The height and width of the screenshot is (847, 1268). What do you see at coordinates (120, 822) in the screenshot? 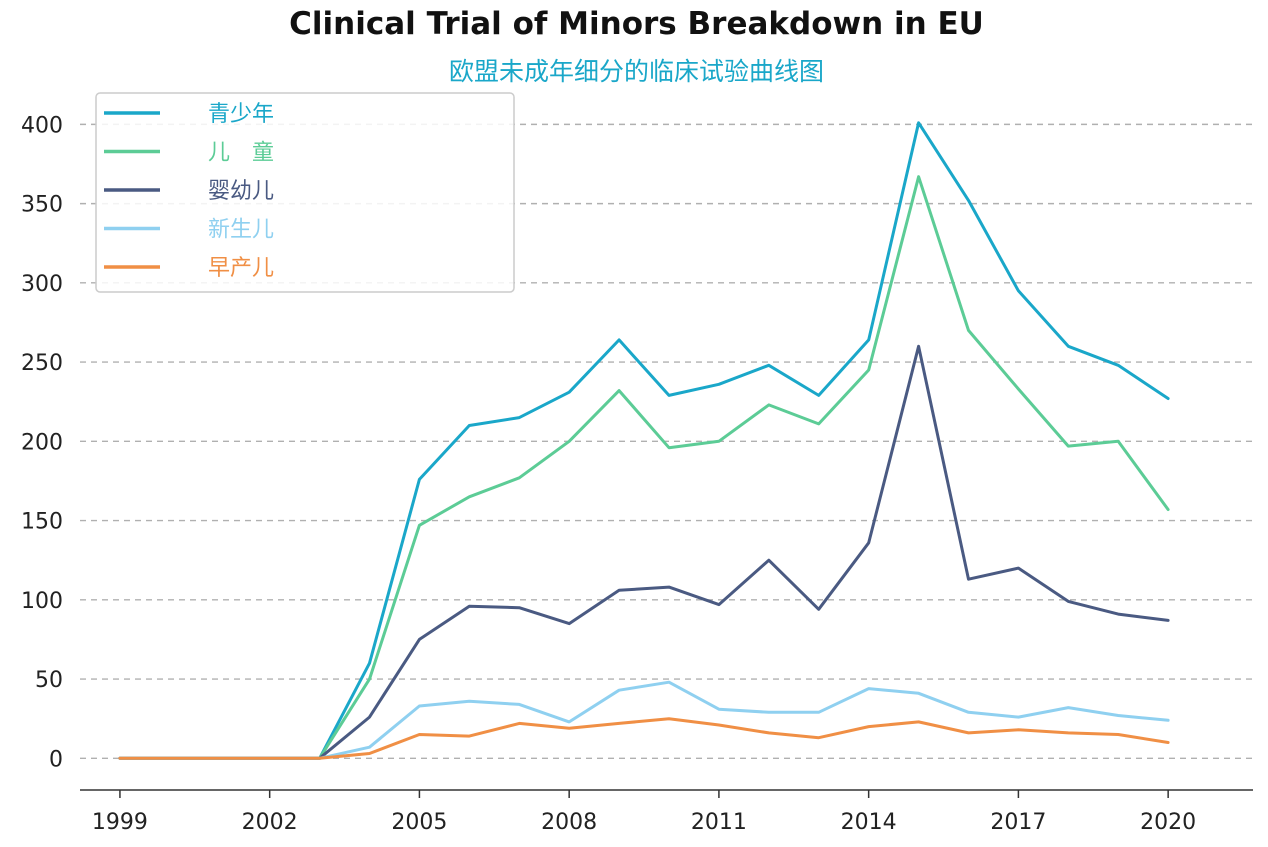
I see `x-tick-label: 1999` at bounding box center [120, 822].